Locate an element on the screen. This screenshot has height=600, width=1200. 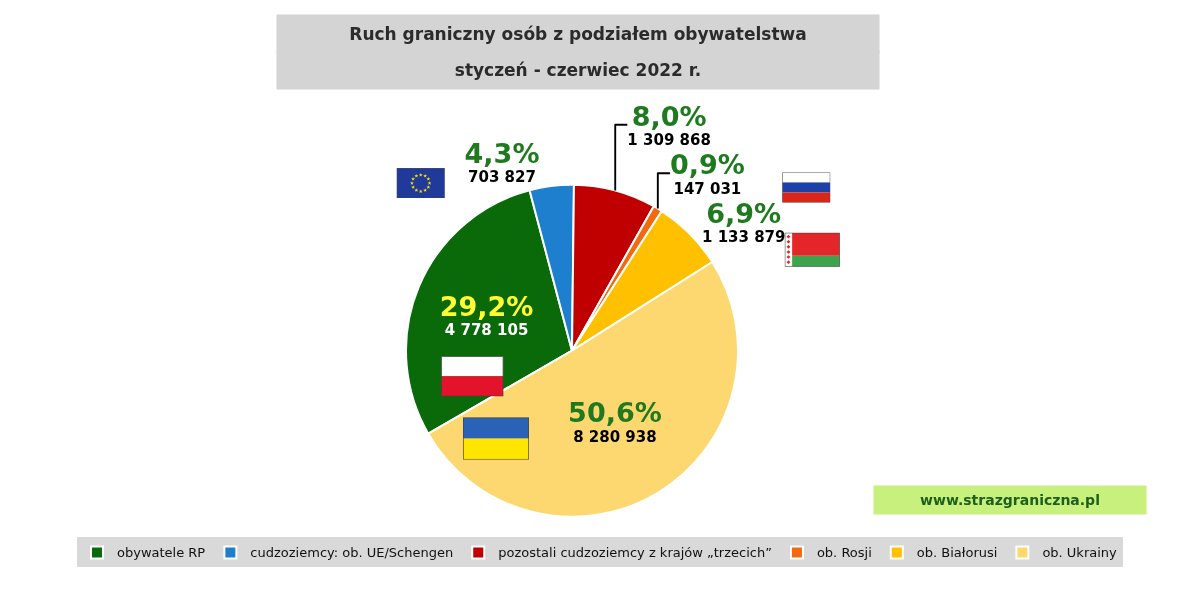
data-label: 29,2% 4 778 105 is located at coordinates (486, 315).